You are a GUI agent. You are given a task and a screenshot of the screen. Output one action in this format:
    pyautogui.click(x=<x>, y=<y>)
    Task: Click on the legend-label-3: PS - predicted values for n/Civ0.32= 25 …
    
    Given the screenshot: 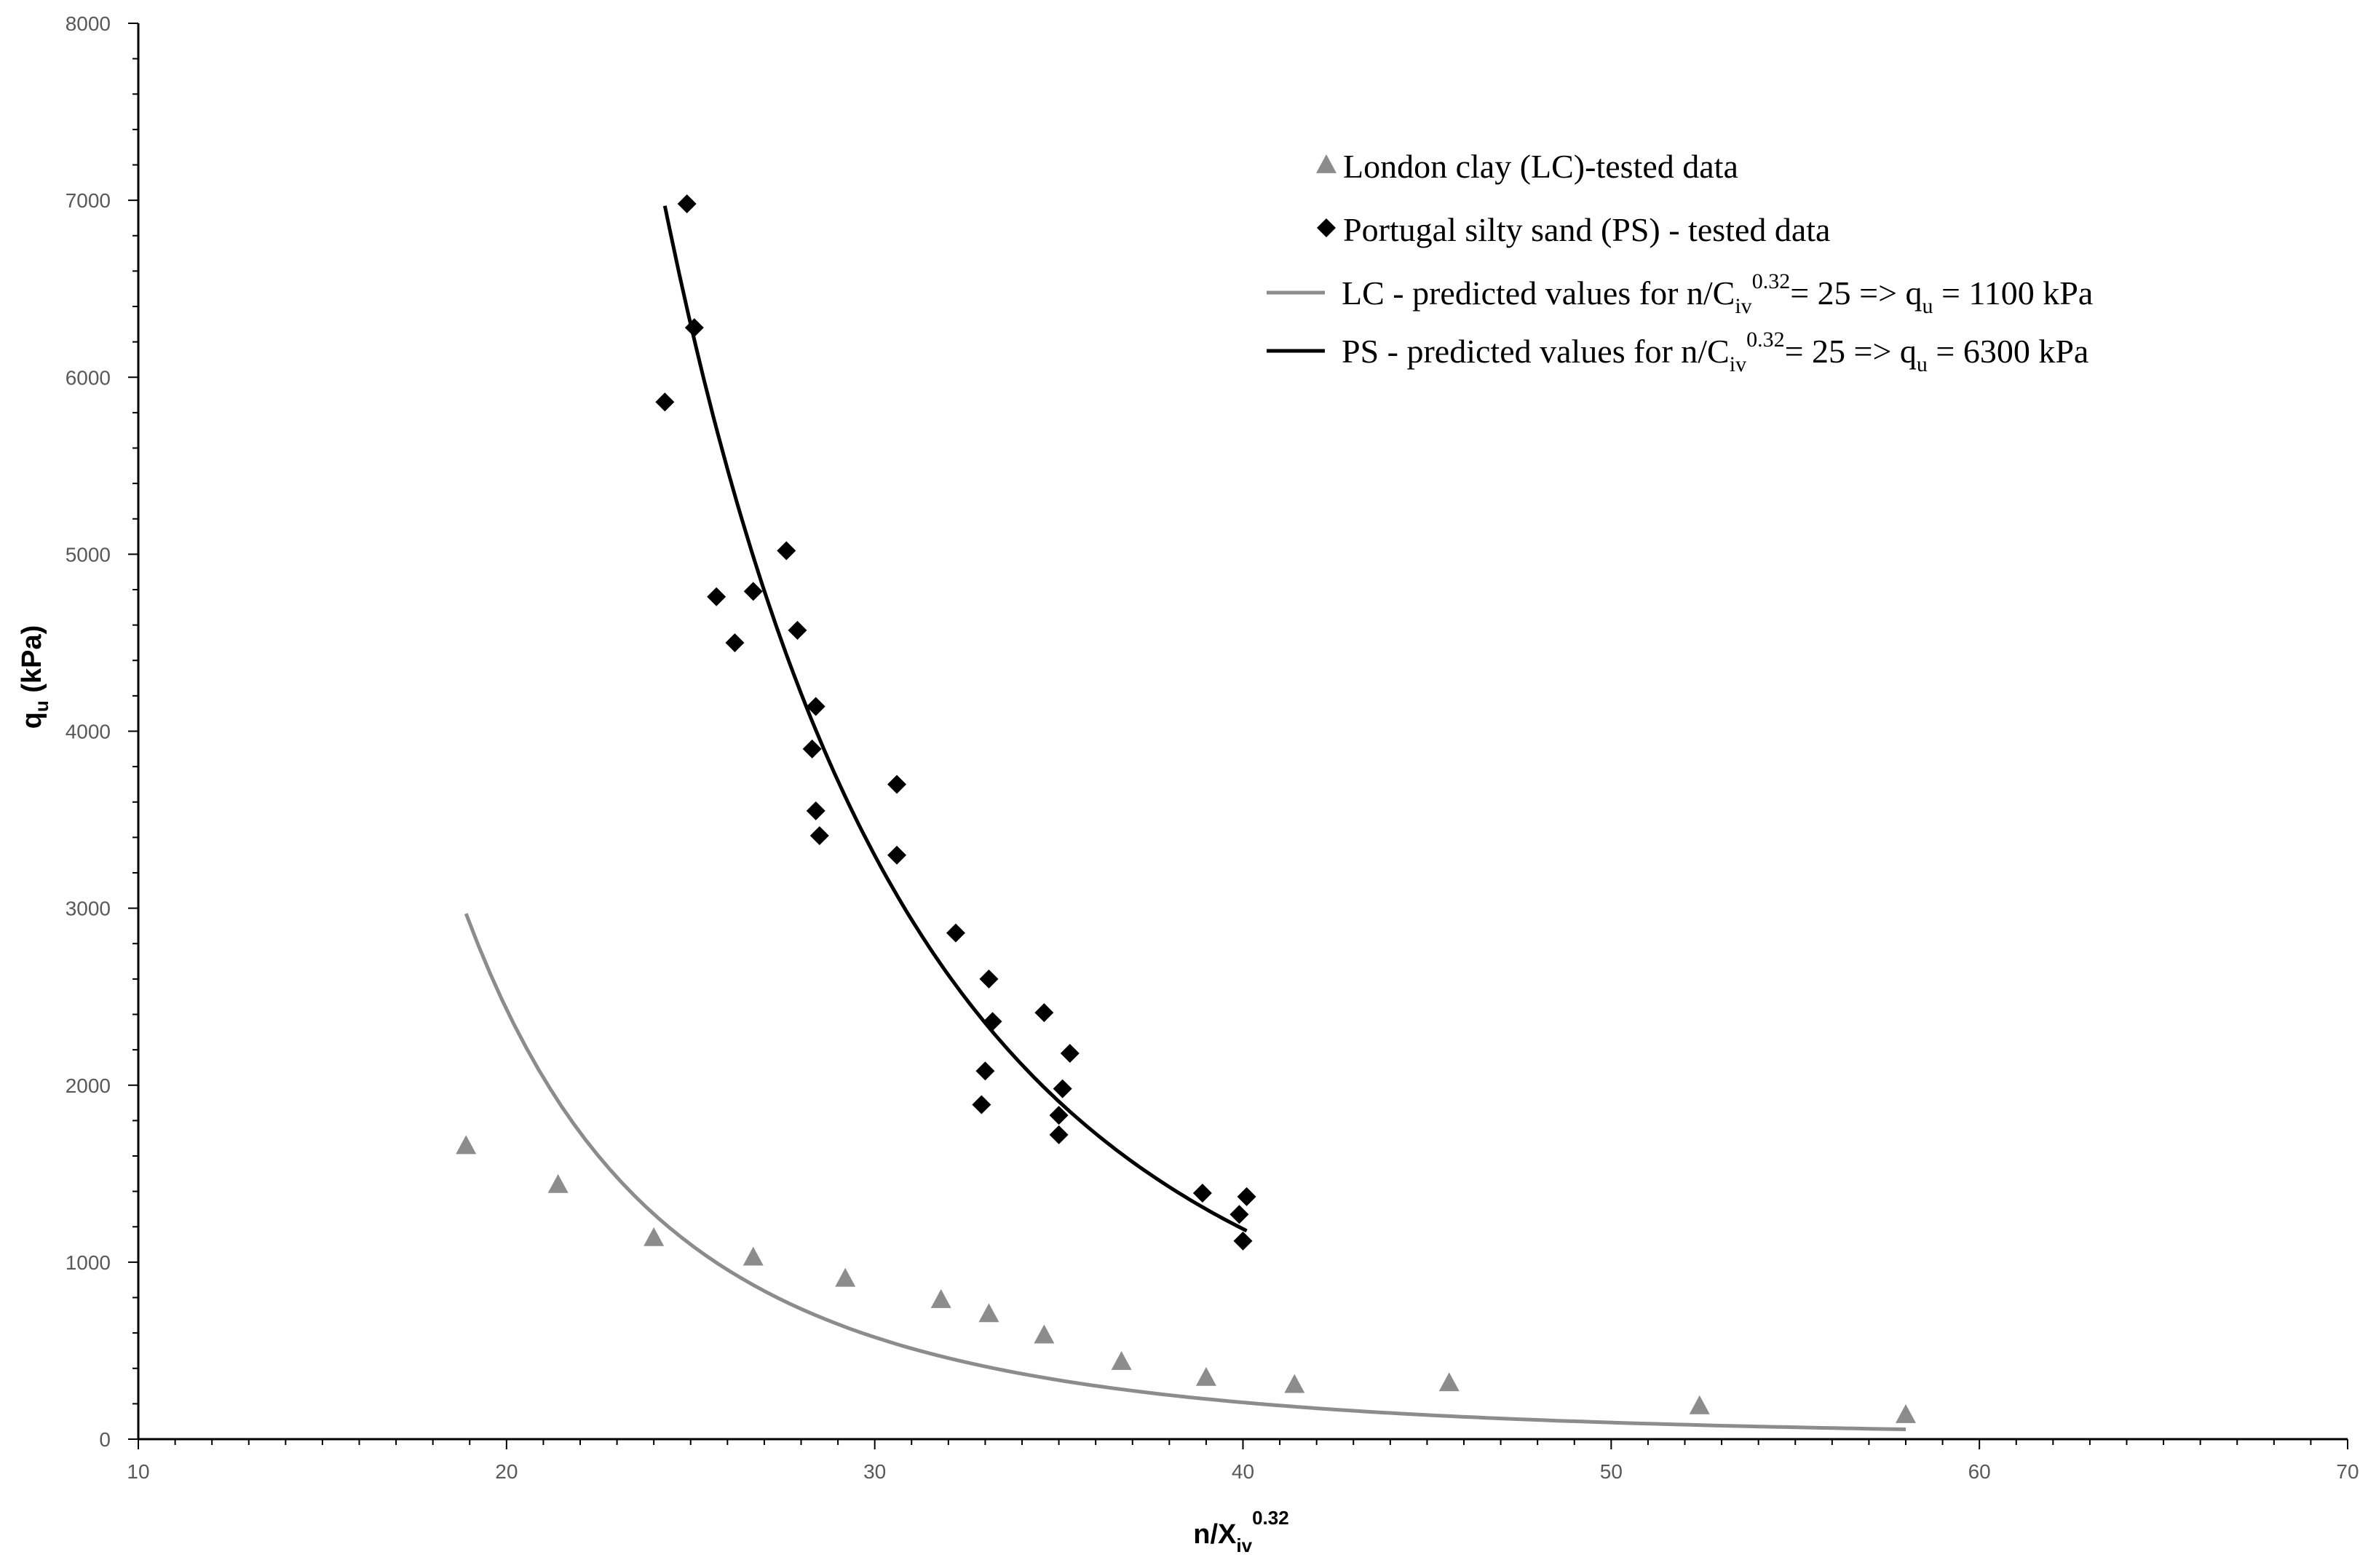 What is the action you would take?
    pyautogui.click(x=1715, y=352)
    